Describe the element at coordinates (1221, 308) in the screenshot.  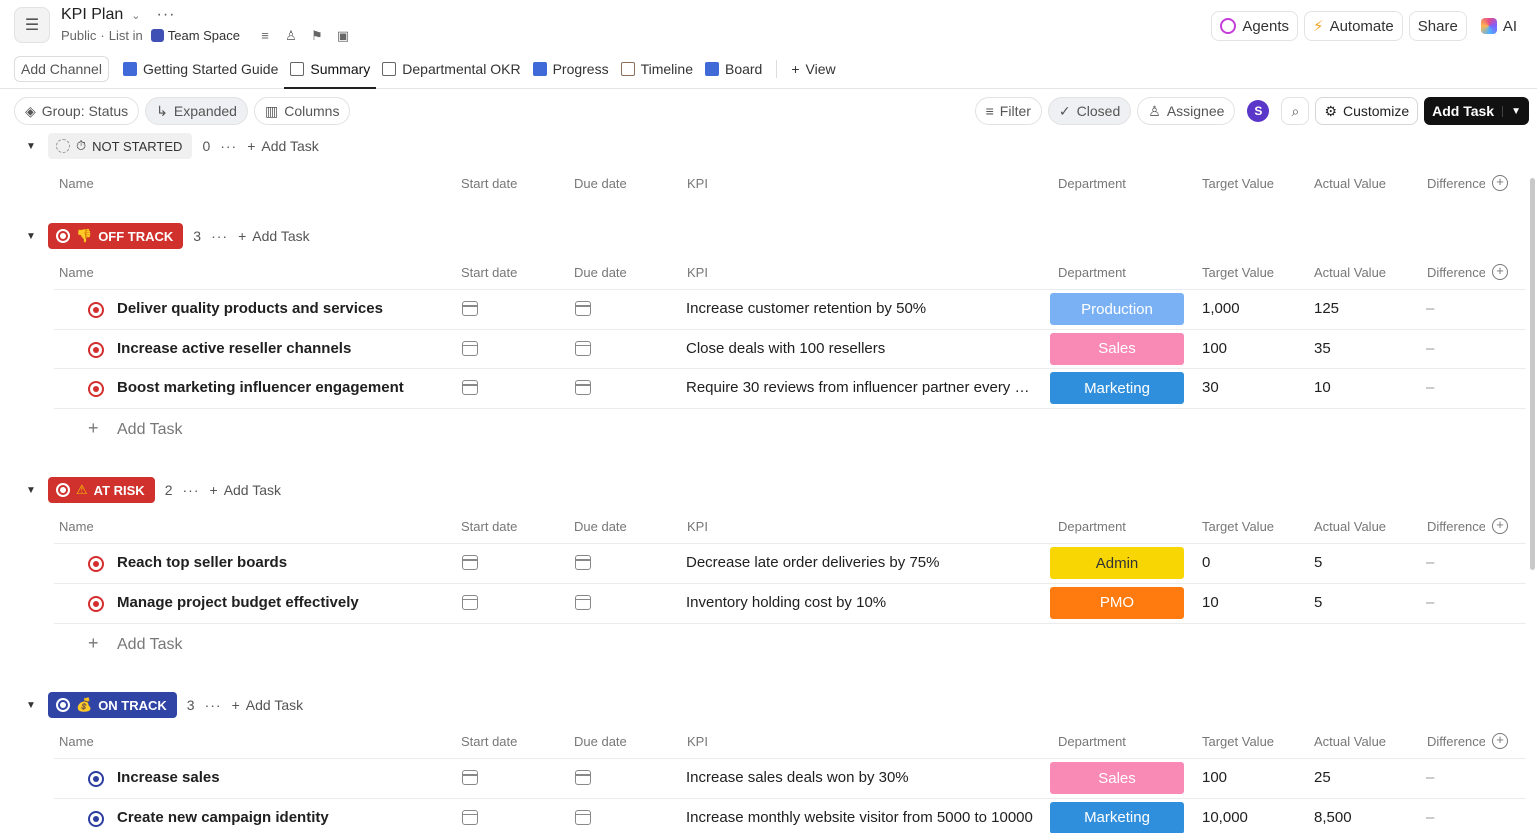
I see `target-value-cell: 1,000` at that location.